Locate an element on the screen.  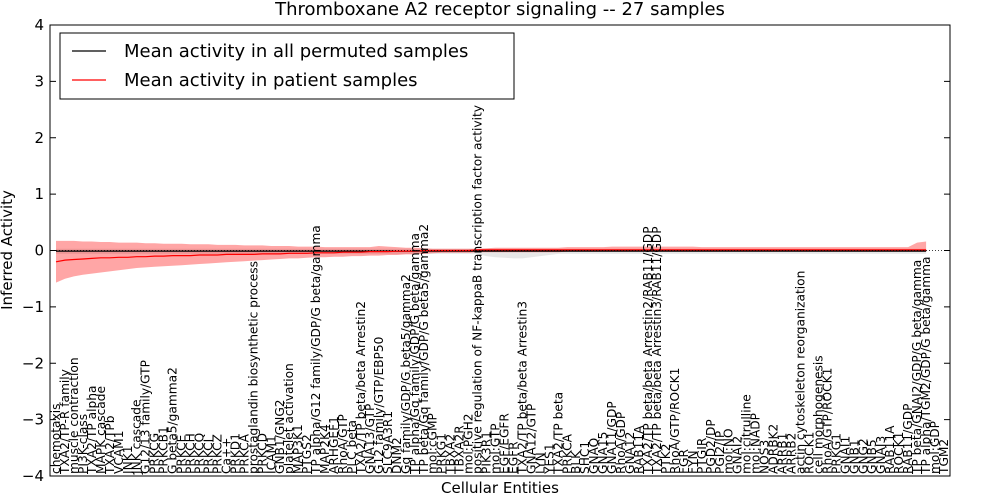
category-label: GNA13/GTP is located at coordinates (370, 439).